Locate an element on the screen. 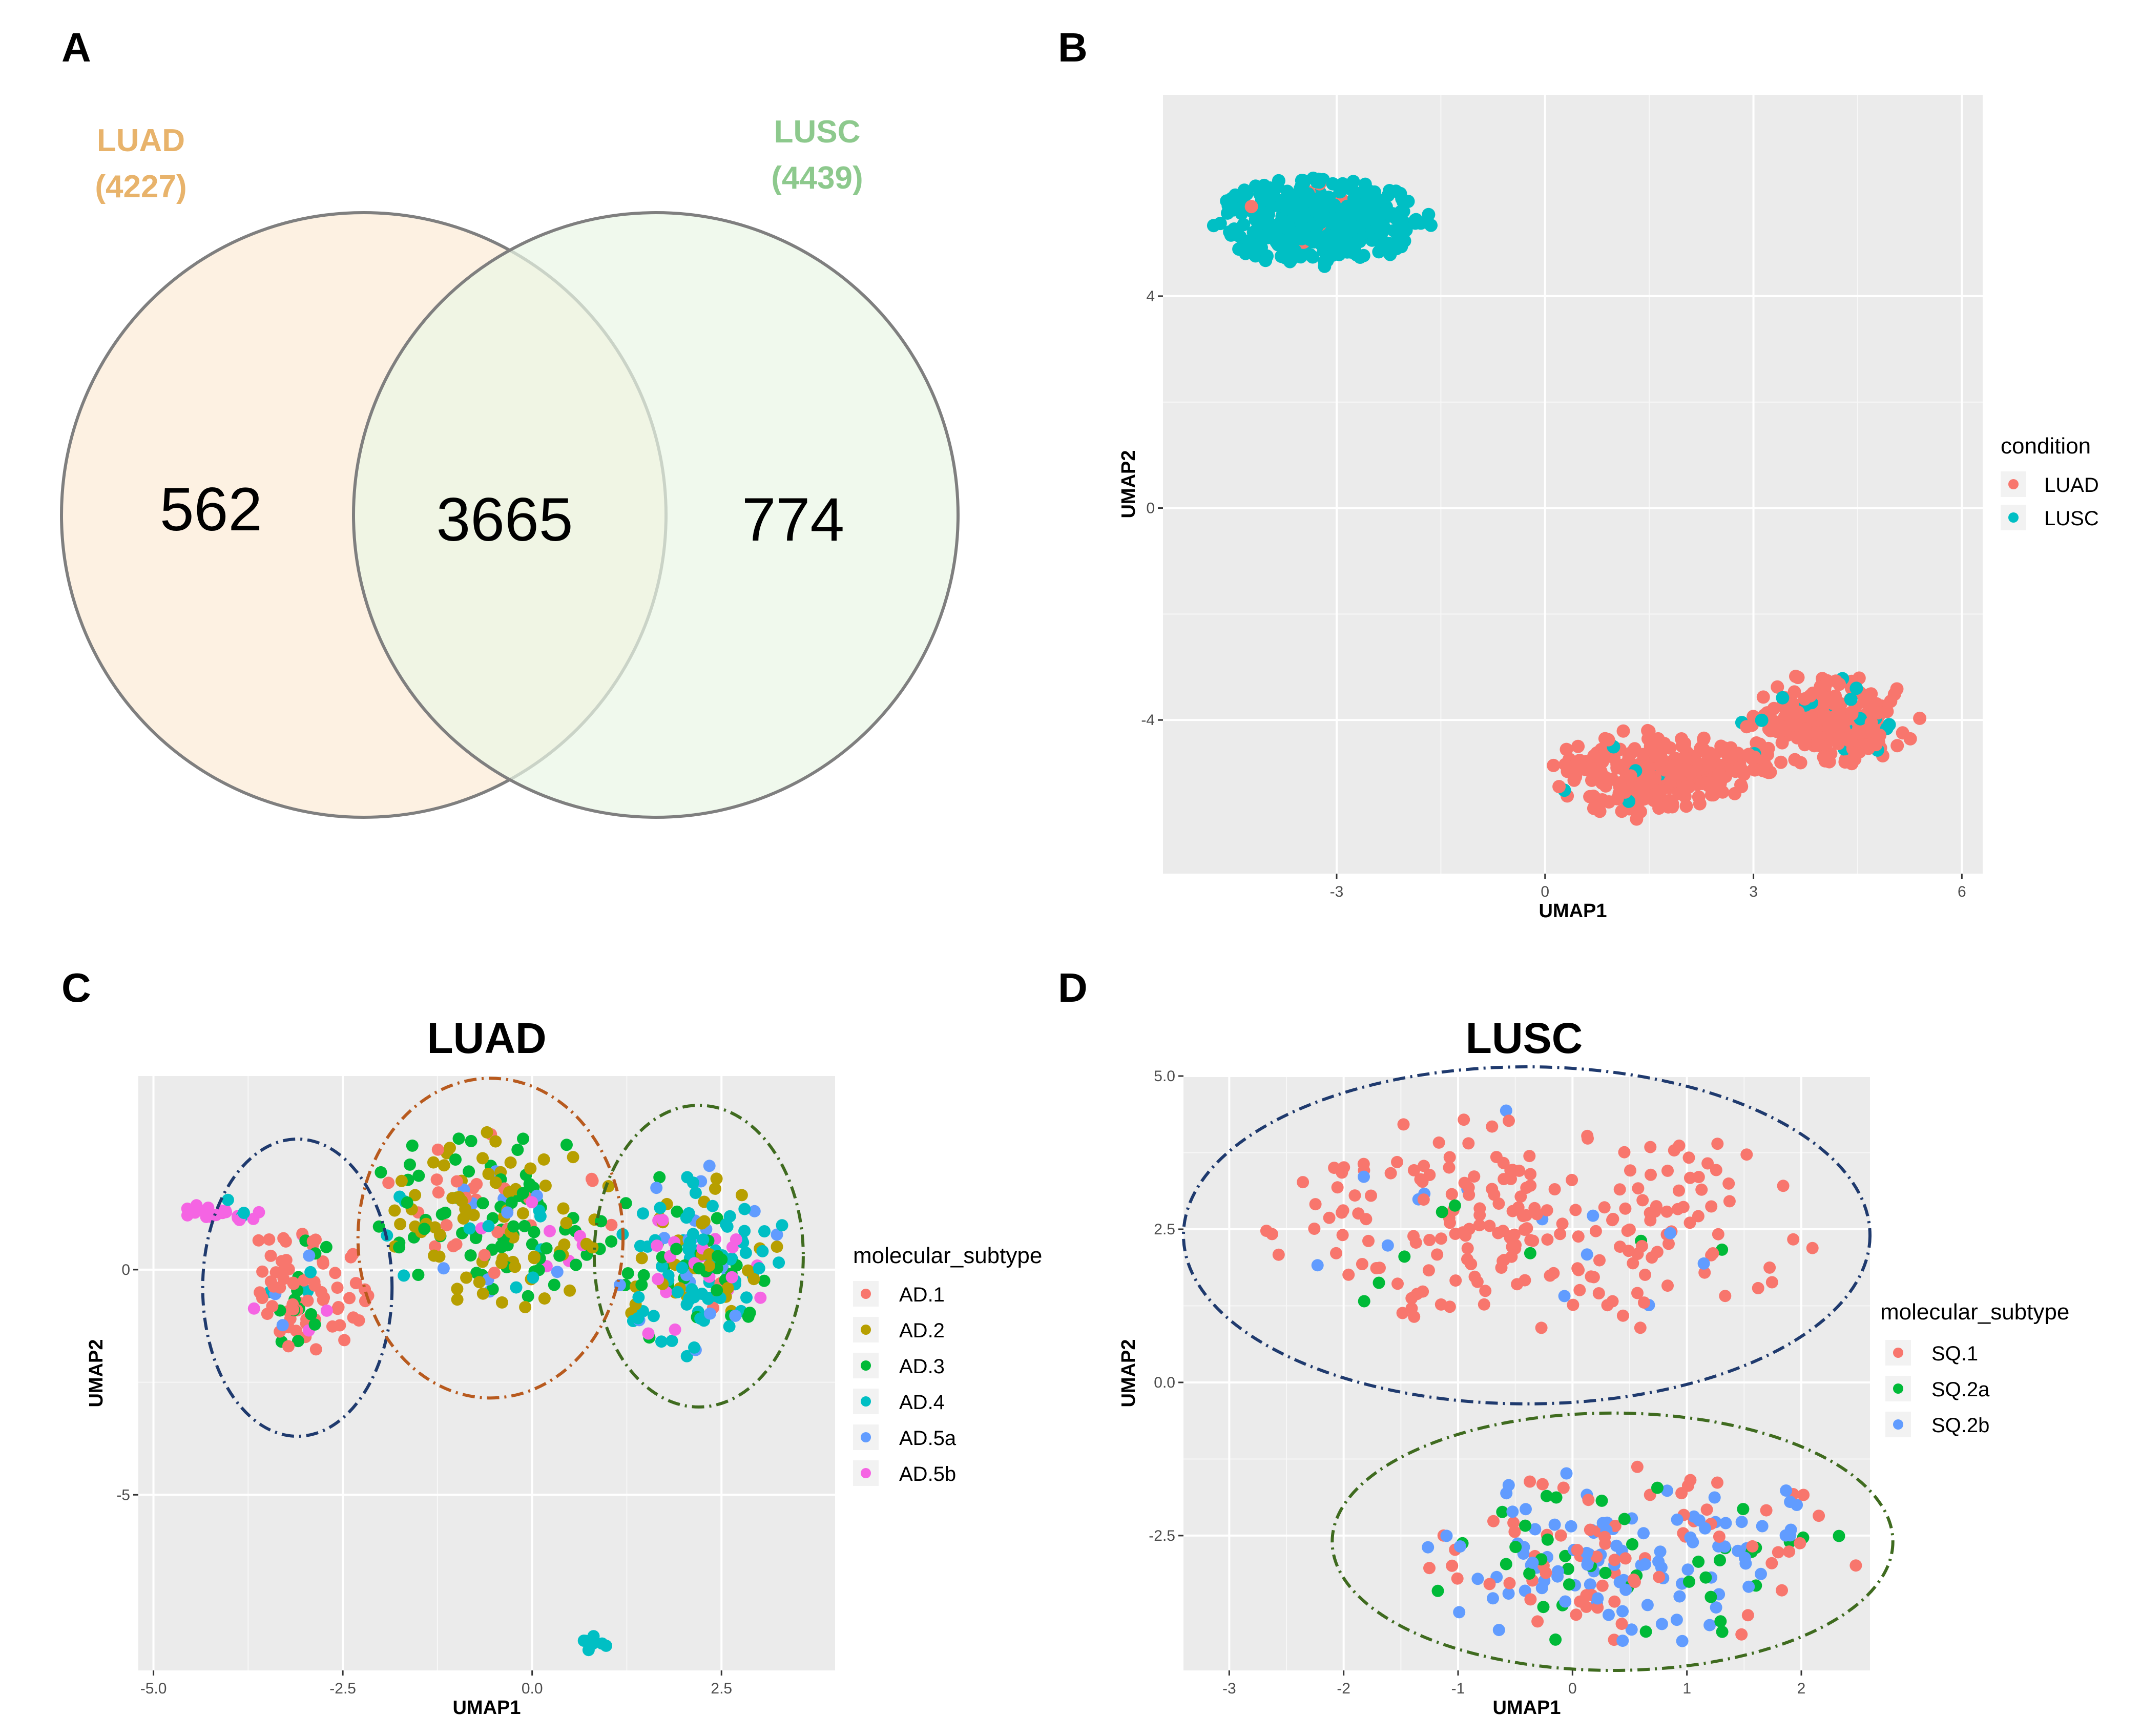  venn-region-intersection: 3665 is located at coordinates (504, 519).